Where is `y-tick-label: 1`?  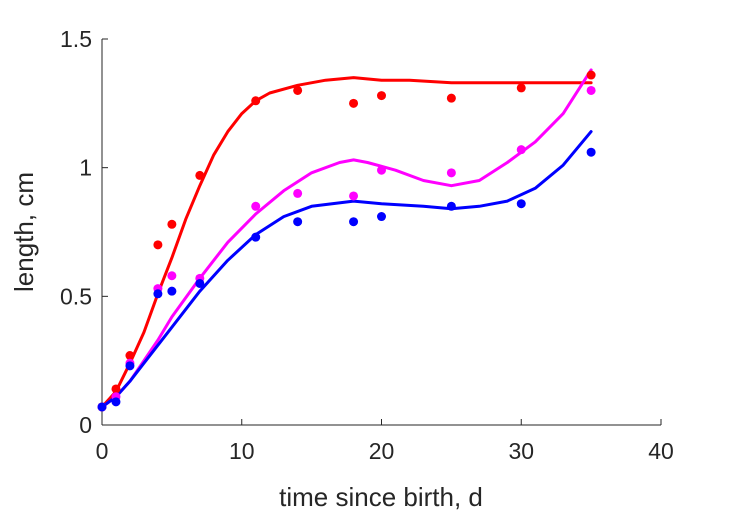
y-tick-label: 1 is located at coordinates (85, 168).